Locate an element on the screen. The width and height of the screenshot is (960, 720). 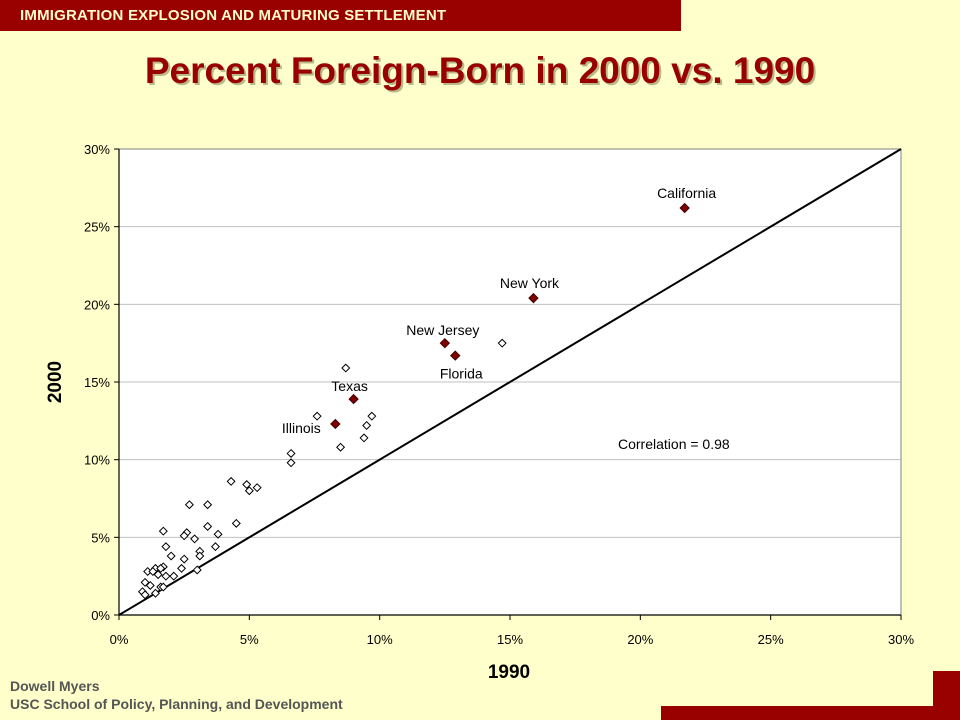
x-tick-label: 5% is located at coordinates (249, 639).